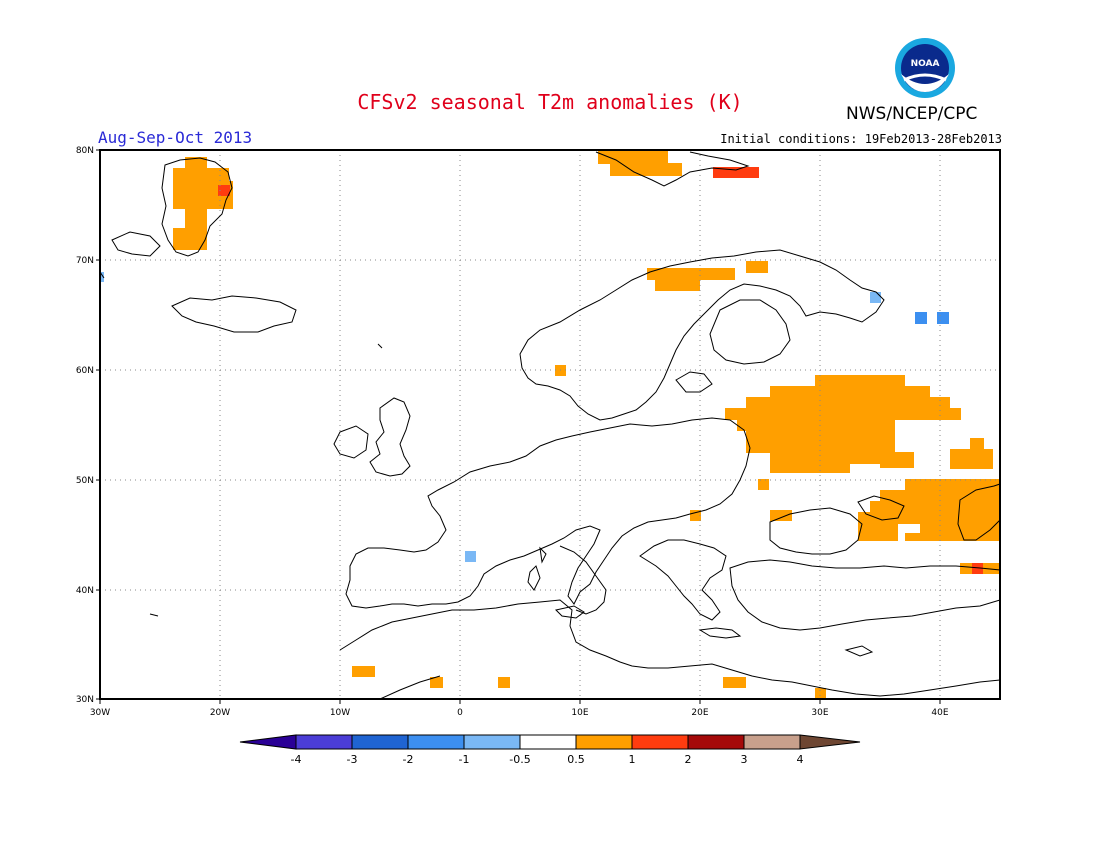 The height and width of the screenshot is (850, 1100). Describe the element at coordinates (268, 742) in the screenshot. I see `colorbar-segment-lt-minus4` at that location.